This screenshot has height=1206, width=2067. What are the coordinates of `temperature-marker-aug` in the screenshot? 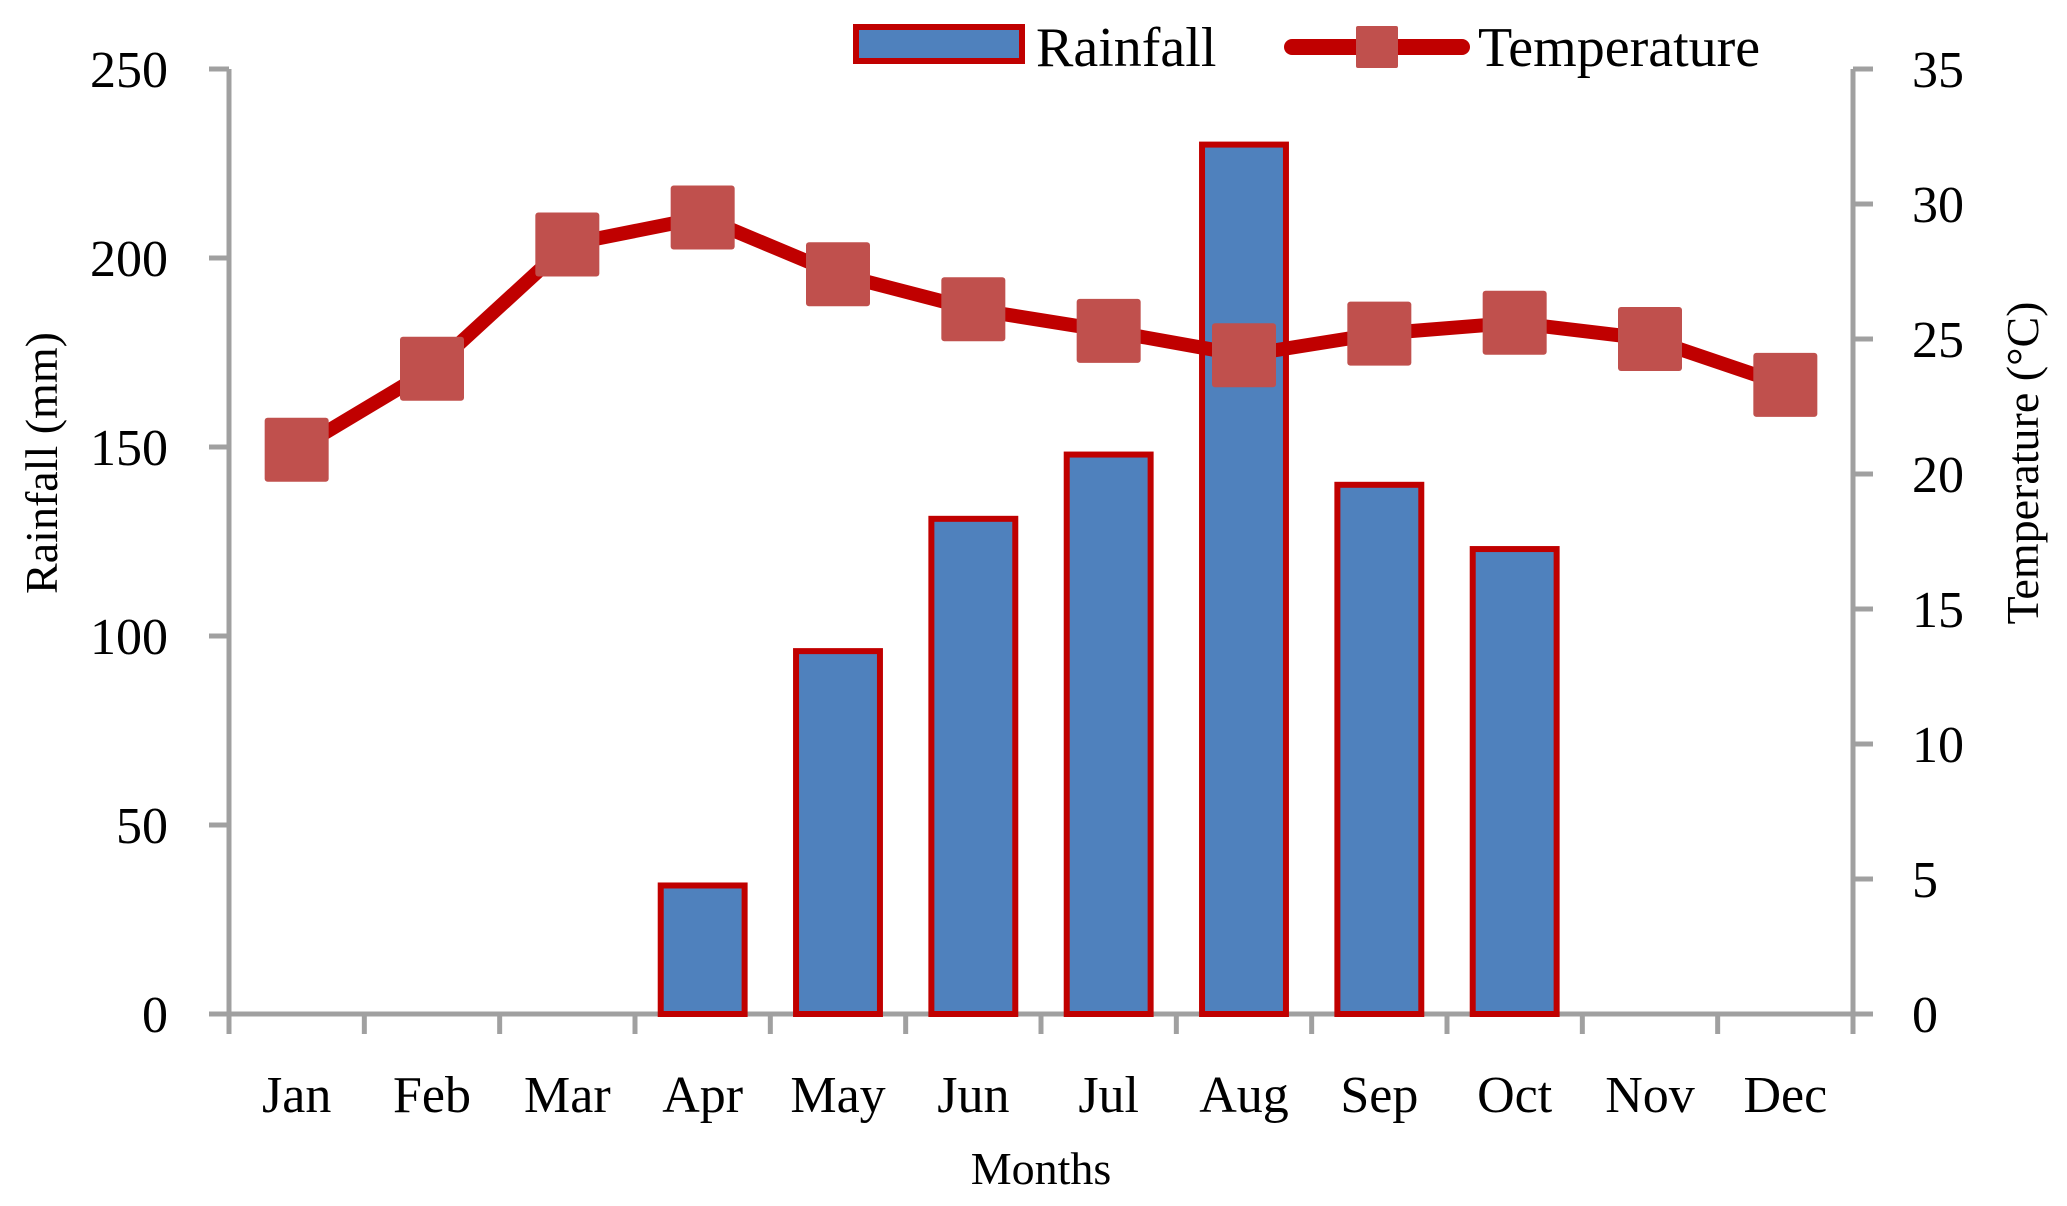 It's located at (1244, 355).